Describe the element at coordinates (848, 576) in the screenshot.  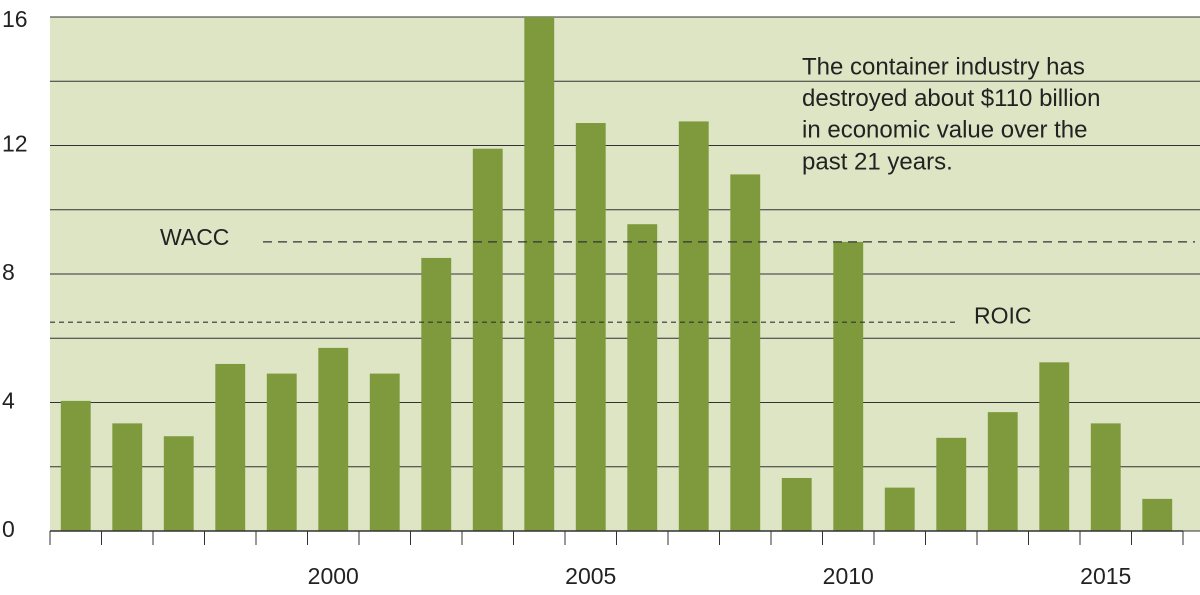
I see `x-tick-label: 2010` at that location.